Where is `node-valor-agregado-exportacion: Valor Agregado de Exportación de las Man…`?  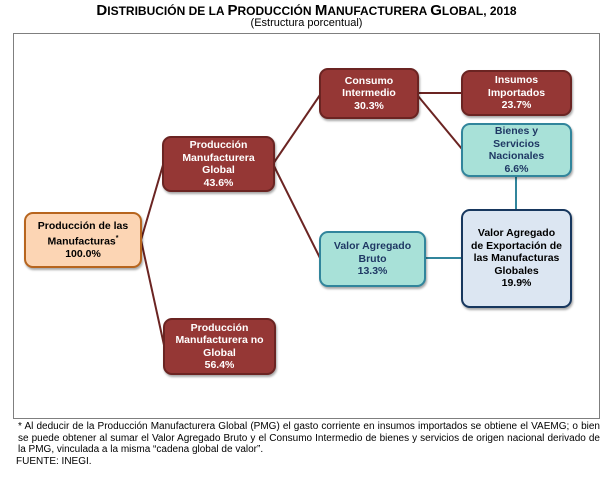
node-valor-agregado-exportacion: Valor Agregado de Exportación de las Man… is located at coordinates (516, 258).